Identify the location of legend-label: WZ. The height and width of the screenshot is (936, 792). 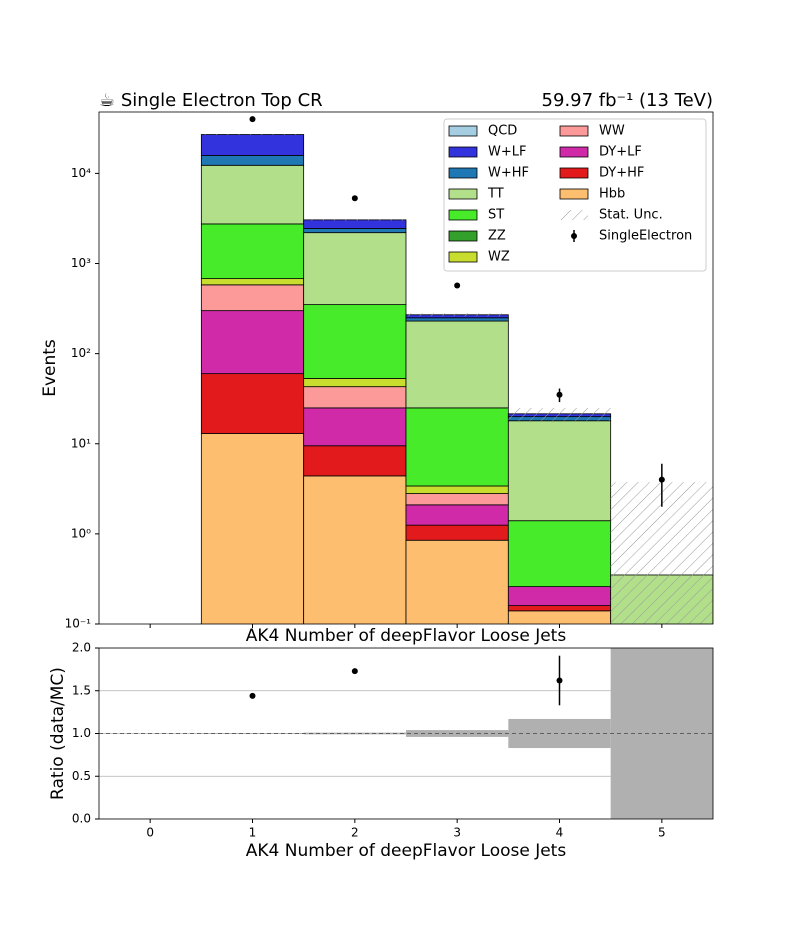
(499, 257).